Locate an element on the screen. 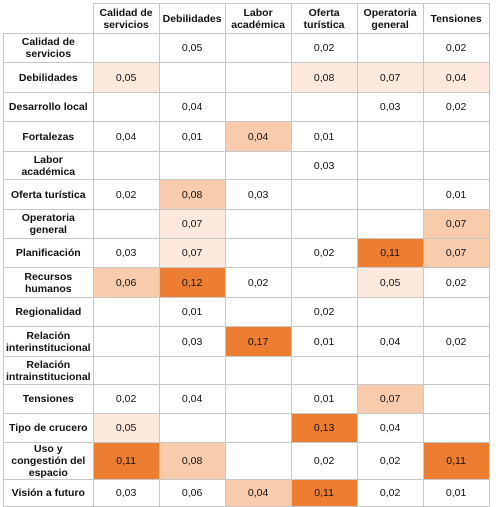 This screenshot has height=507, width=501. row-header: Operatoria general is located at coordinates (48, 224).